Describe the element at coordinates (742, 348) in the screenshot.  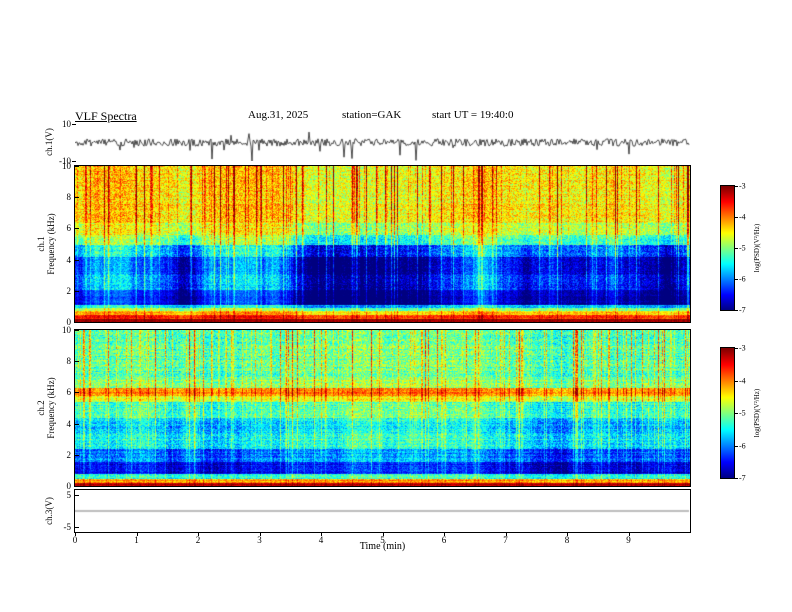
I see `colorbar-ch2-tick-label: -3` at that location.